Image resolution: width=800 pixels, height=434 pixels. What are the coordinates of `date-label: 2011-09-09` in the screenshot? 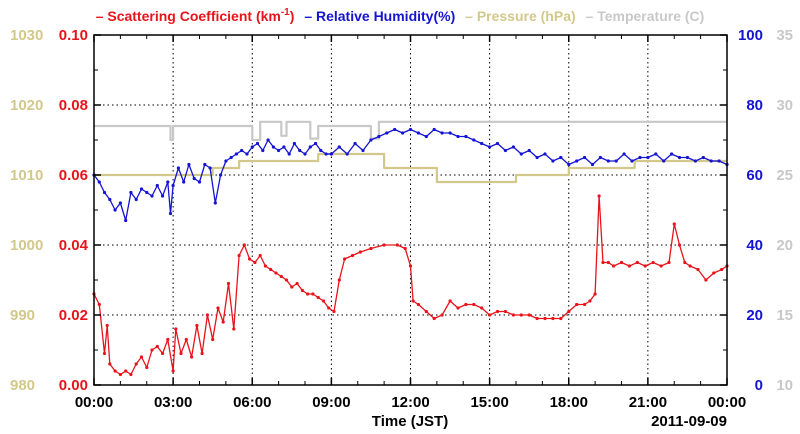 It's located at (689, 421).